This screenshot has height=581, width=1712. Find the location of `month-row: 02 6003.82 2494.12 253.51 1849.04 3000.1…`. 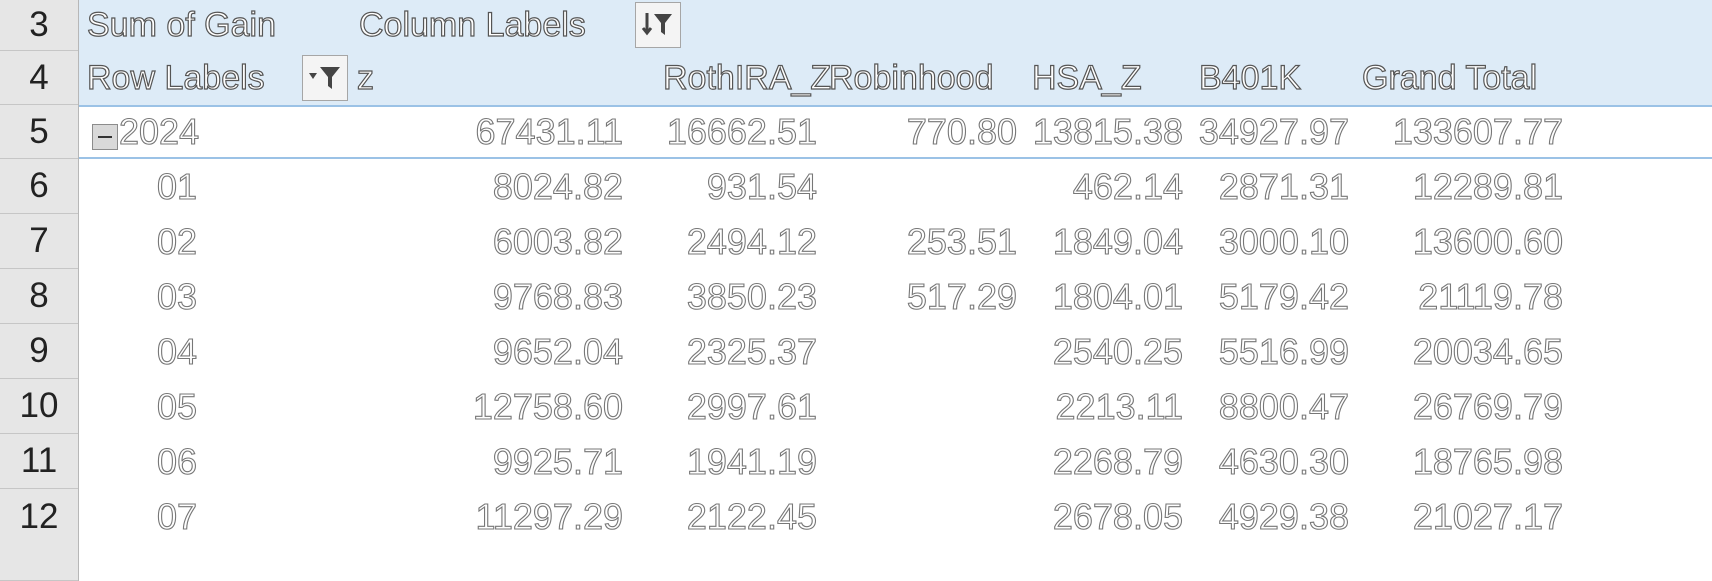

month-row: 02 6003.82 2494.12 253.51 1849.04 3000.1… is located at coordinates (895, 241).